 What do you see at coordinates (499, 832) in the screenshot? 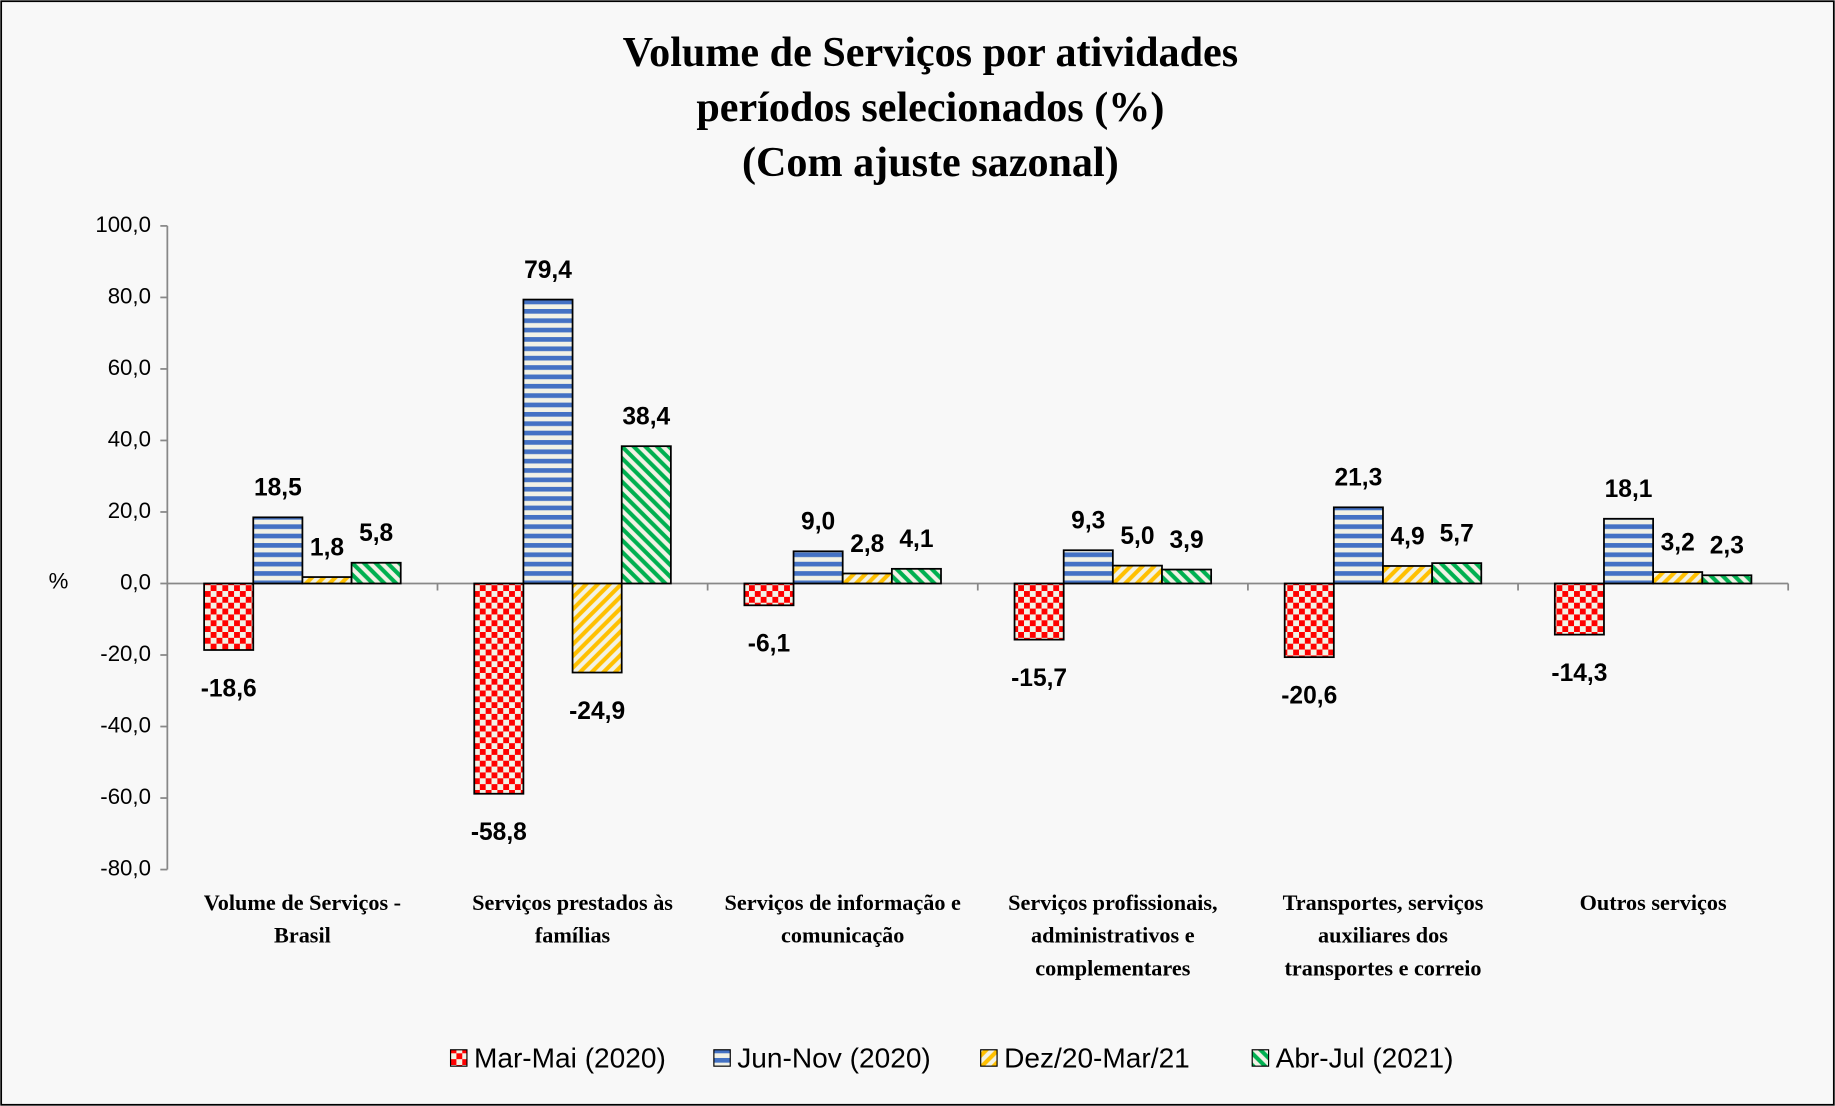
I see `data-label: -58,8` at bounding box center [499, 832].